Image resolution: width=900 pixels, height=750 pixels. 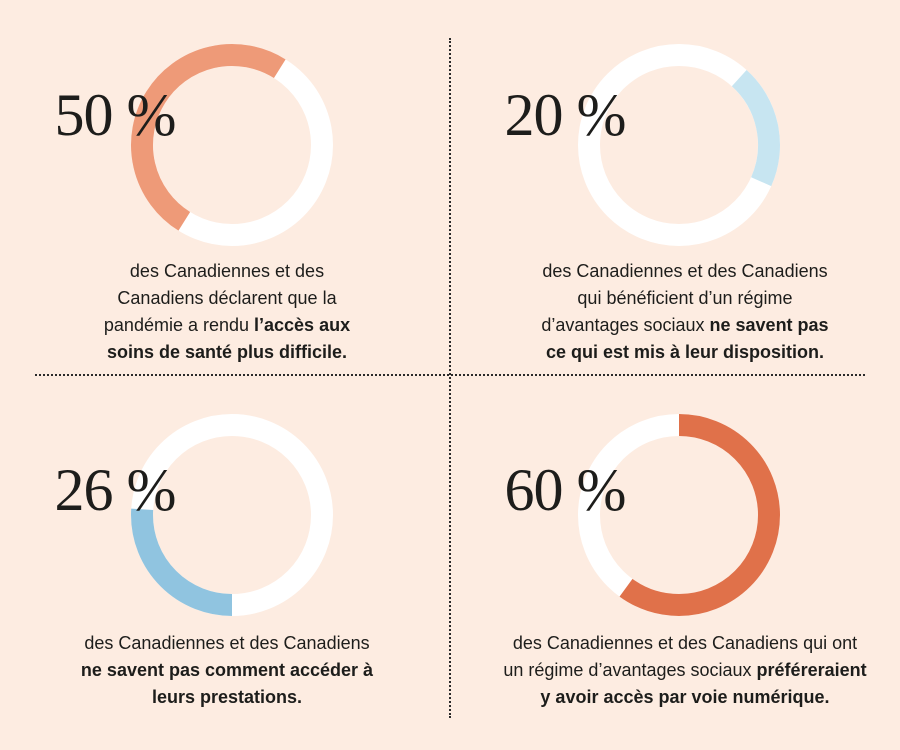 What do you see at coordinates (625, 325) in the screenshot?
I see `caption-text: d’avantages sociaux` at bounding box center [625, 325].